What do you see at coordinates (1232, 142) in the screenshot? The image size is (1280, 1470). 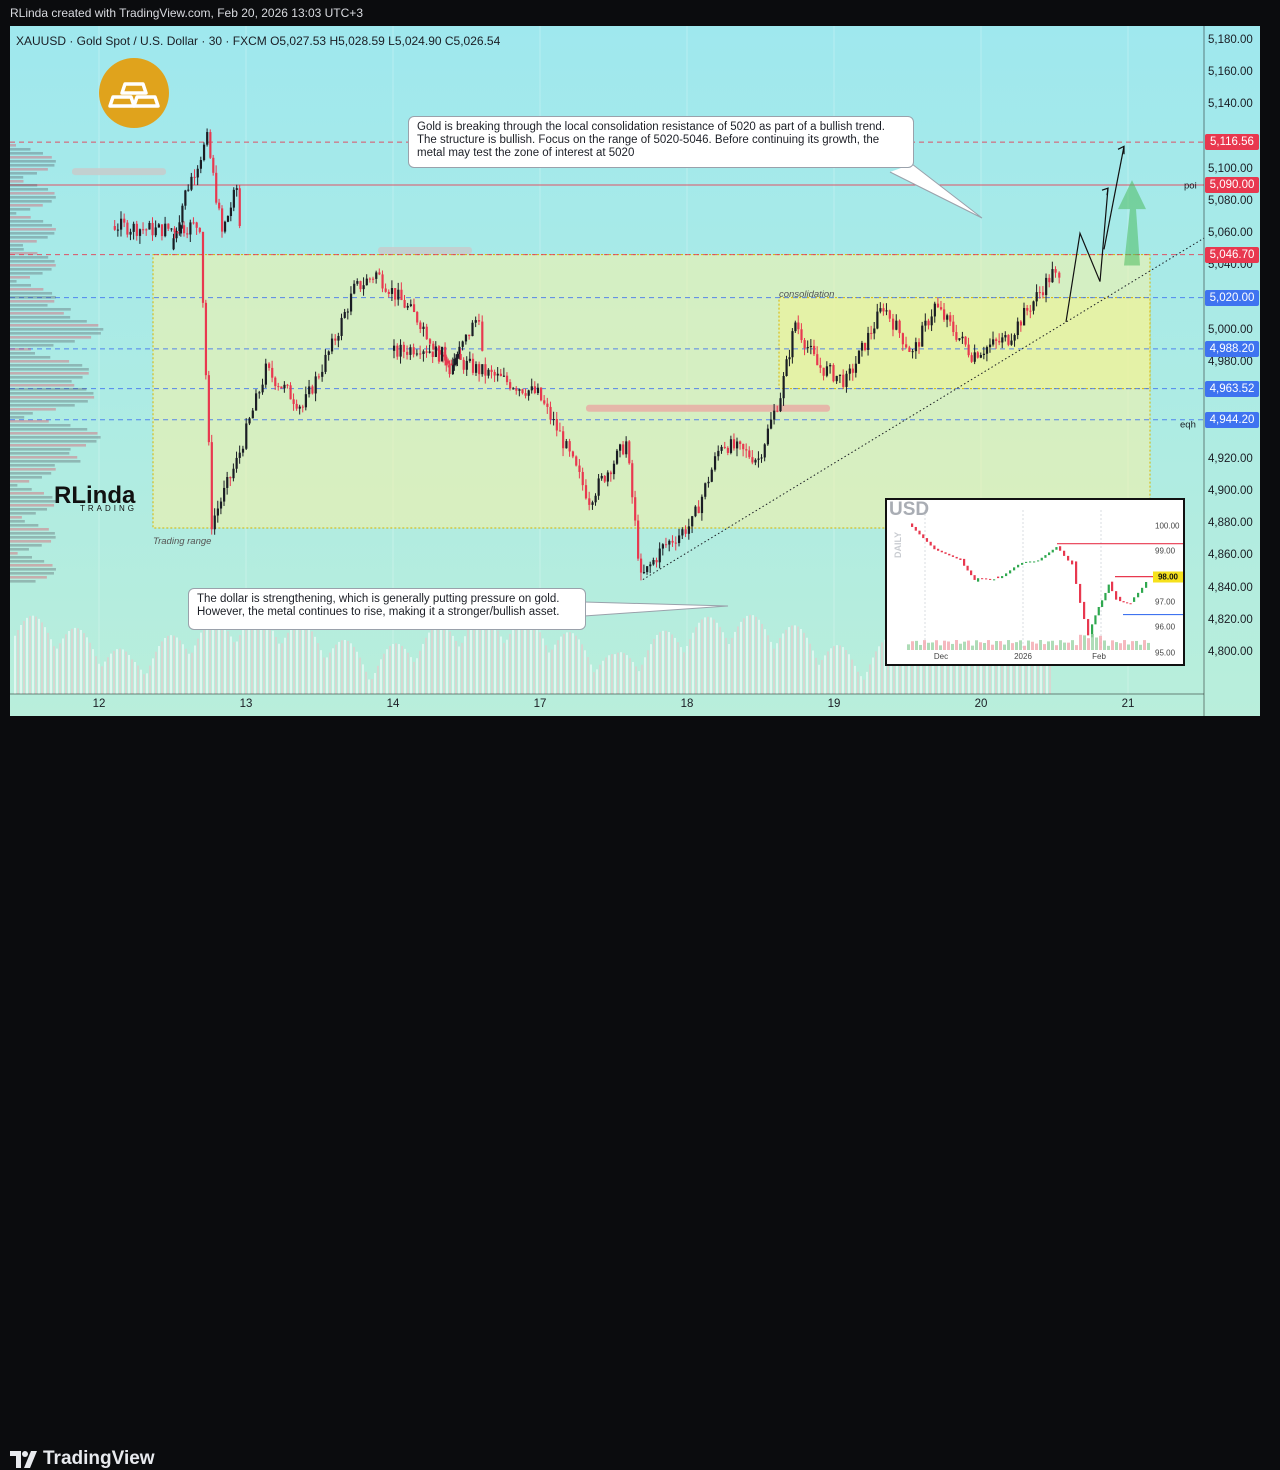 I see `price-level-tag: 5,116.56` at bounding box center [1232, 142].